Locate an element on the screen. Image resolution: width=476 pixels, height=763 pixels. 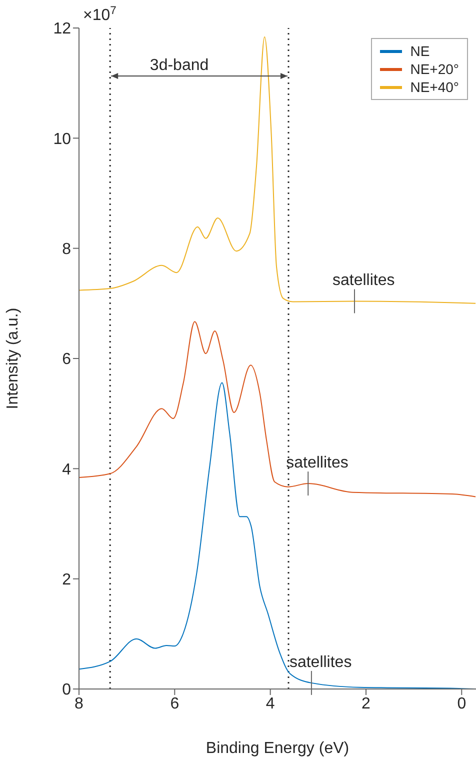
legend-label: NE+20° is located at coordinates (434, 69).